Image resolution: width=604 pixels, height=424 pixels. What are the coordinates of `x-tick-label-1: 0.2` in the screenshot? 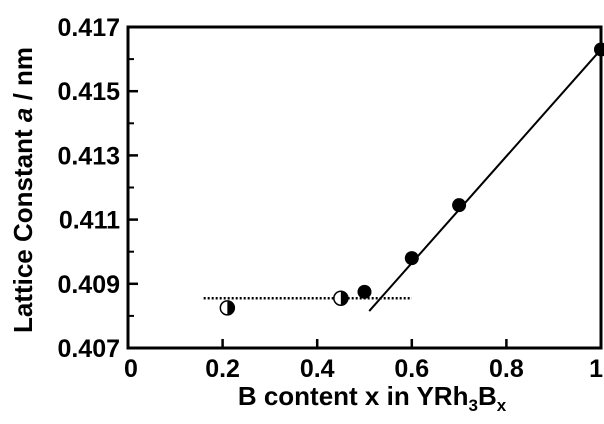 It's located at (222, 369).